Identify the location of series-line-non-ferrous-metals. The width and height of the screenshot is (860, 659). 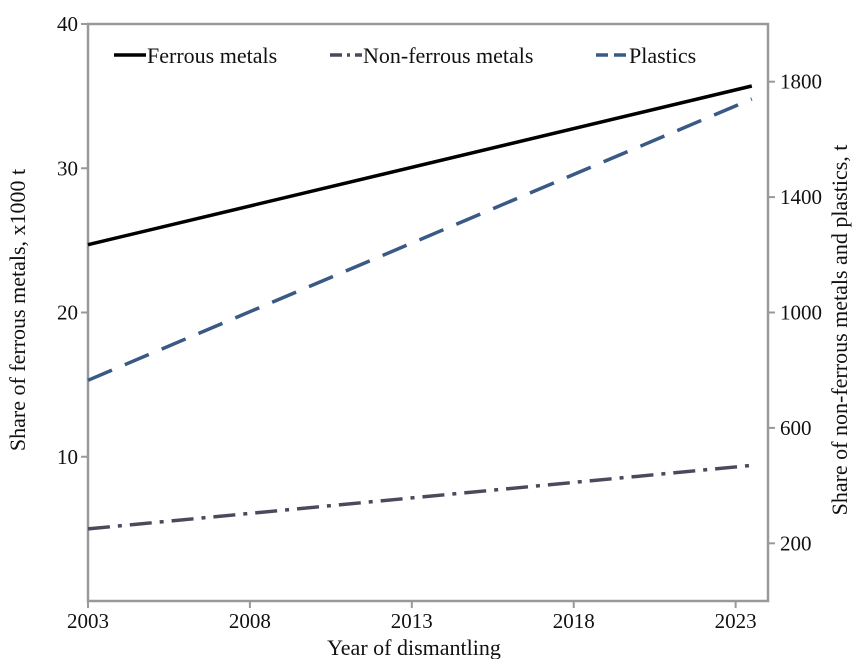
(419, 497).